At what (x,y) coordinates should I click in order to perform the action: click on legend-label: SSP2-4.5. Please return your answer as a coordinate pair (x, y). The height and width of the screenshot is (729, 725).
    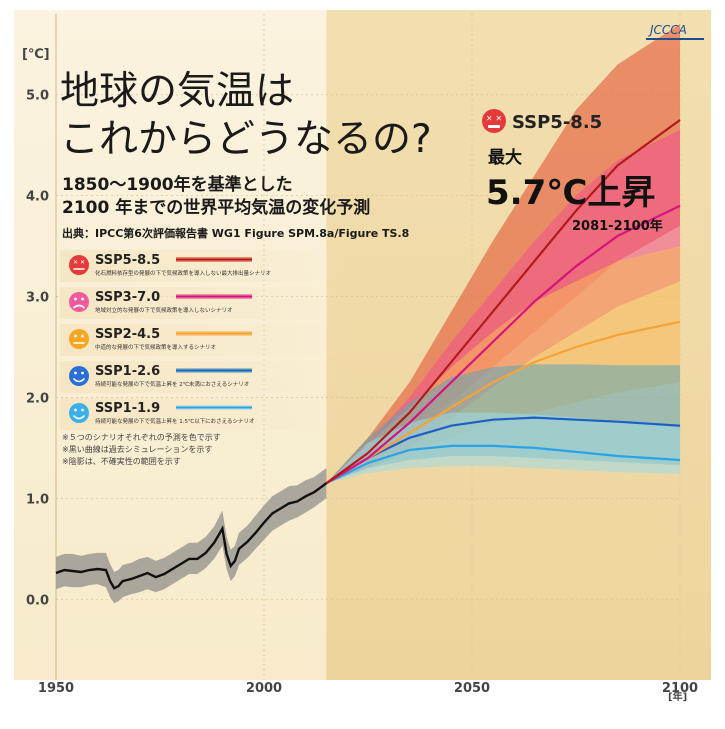
    Looking at the image, I should click on (127, 334).